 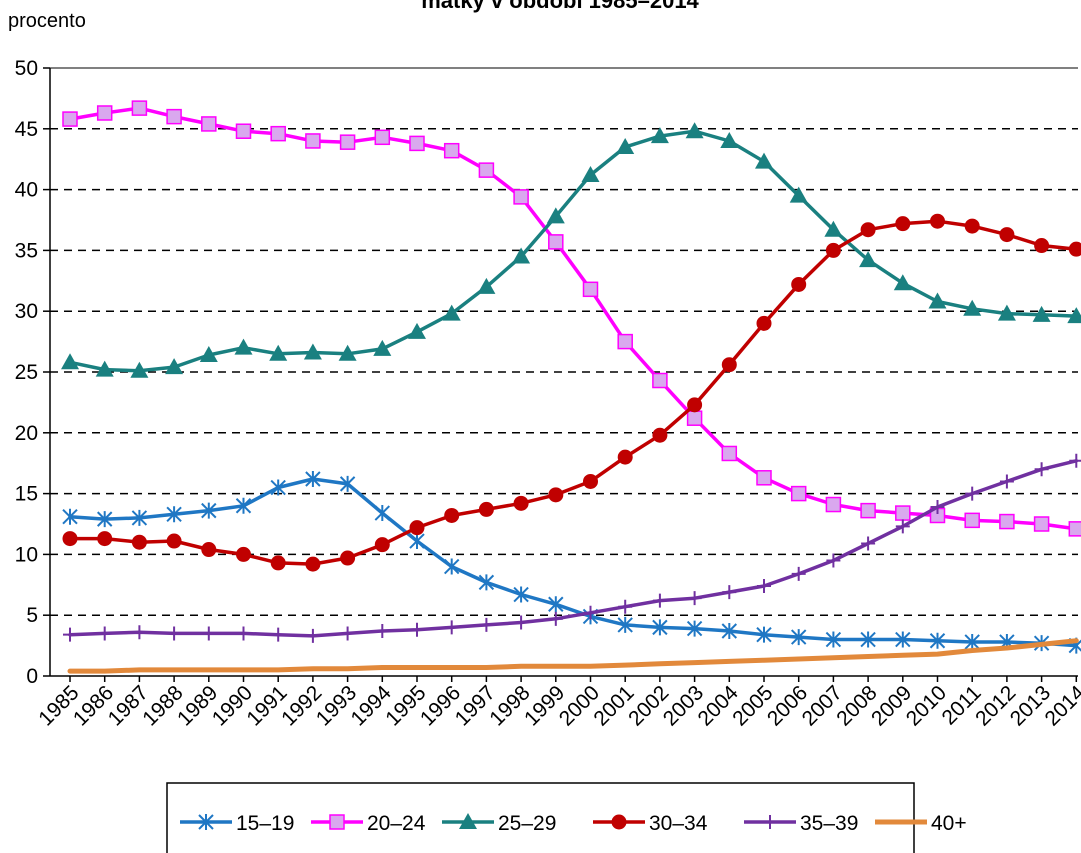 What do you see at coordinates (499, 823) in the screenshot?
I see `legend-item-25–29: 25–29` at bounding box center [499, 823].